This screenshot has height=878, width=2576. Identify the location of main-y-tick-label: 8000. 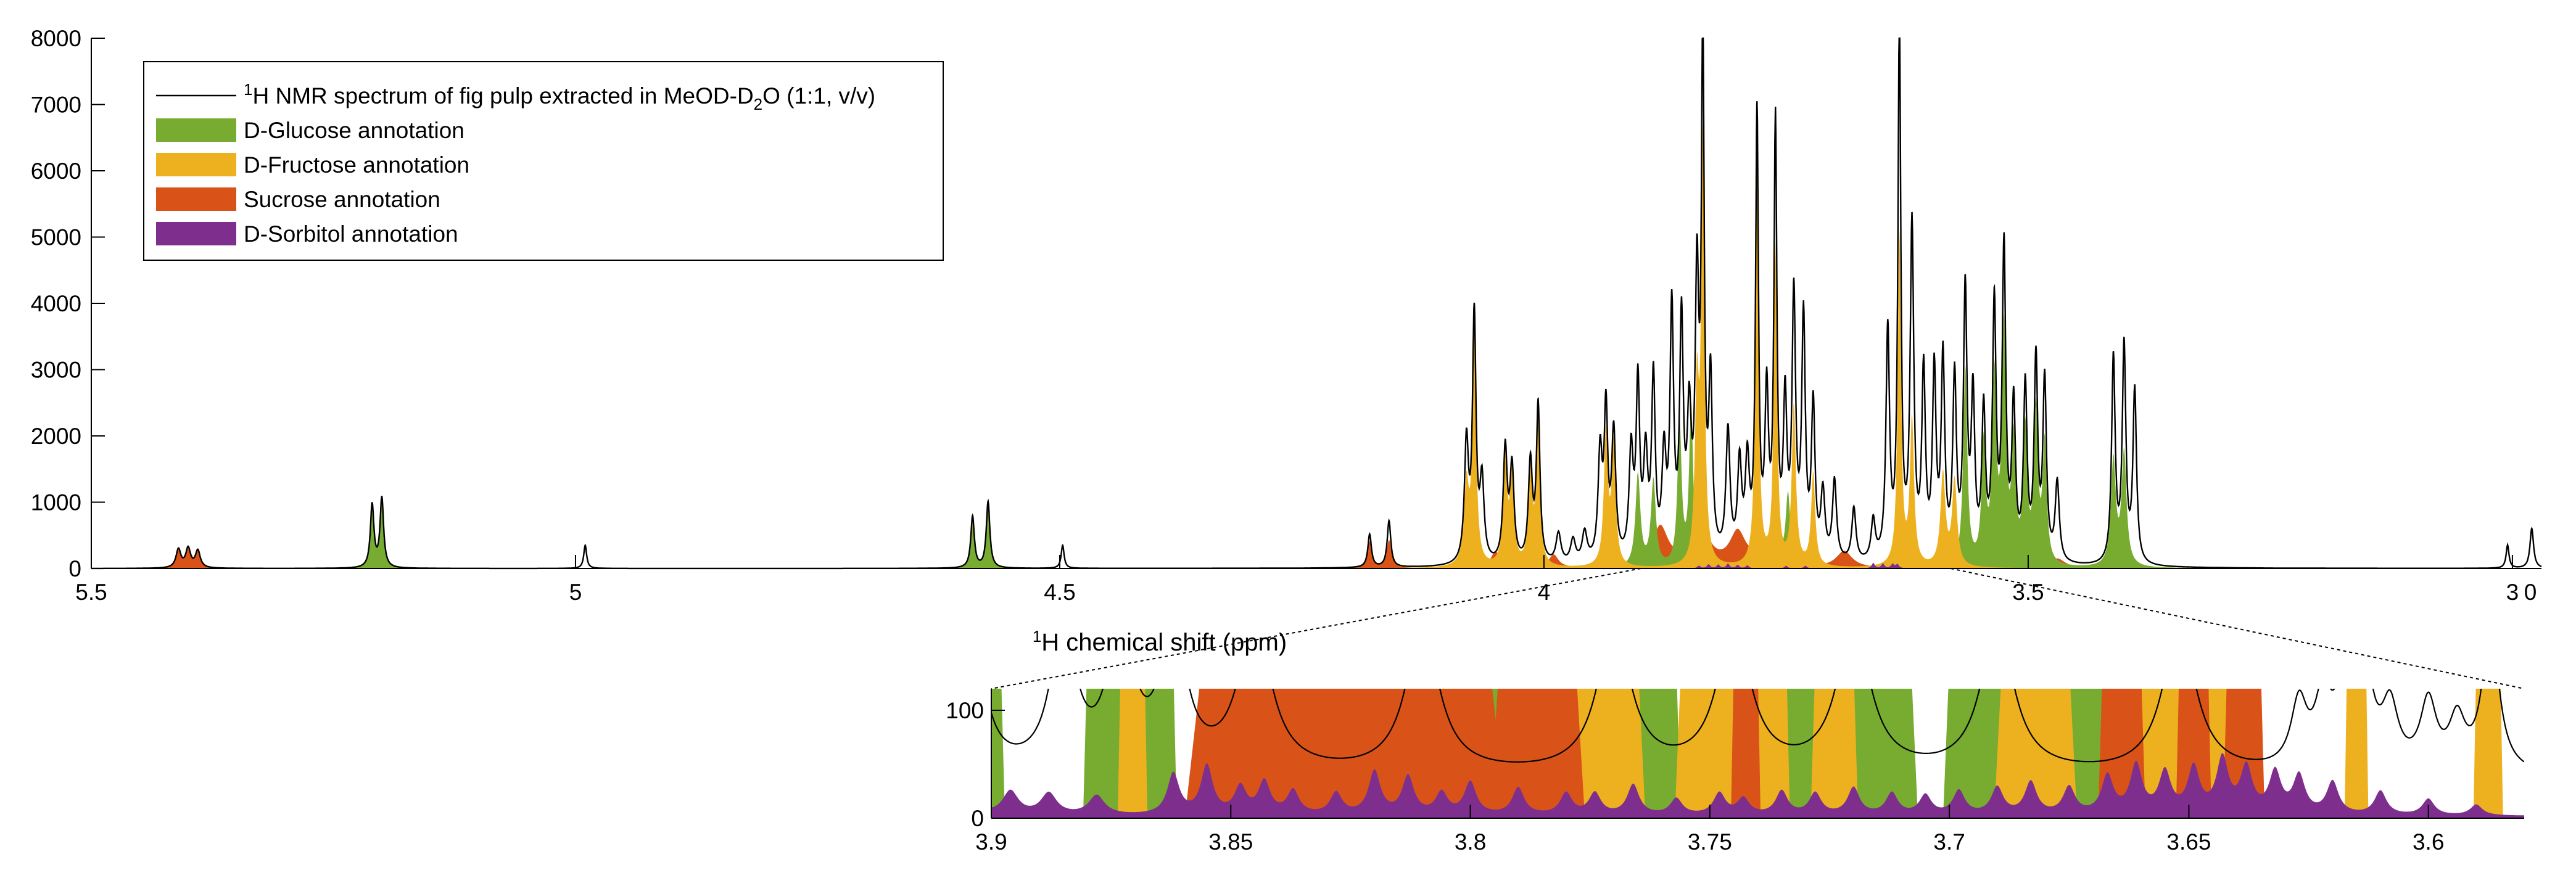
(56, 38).